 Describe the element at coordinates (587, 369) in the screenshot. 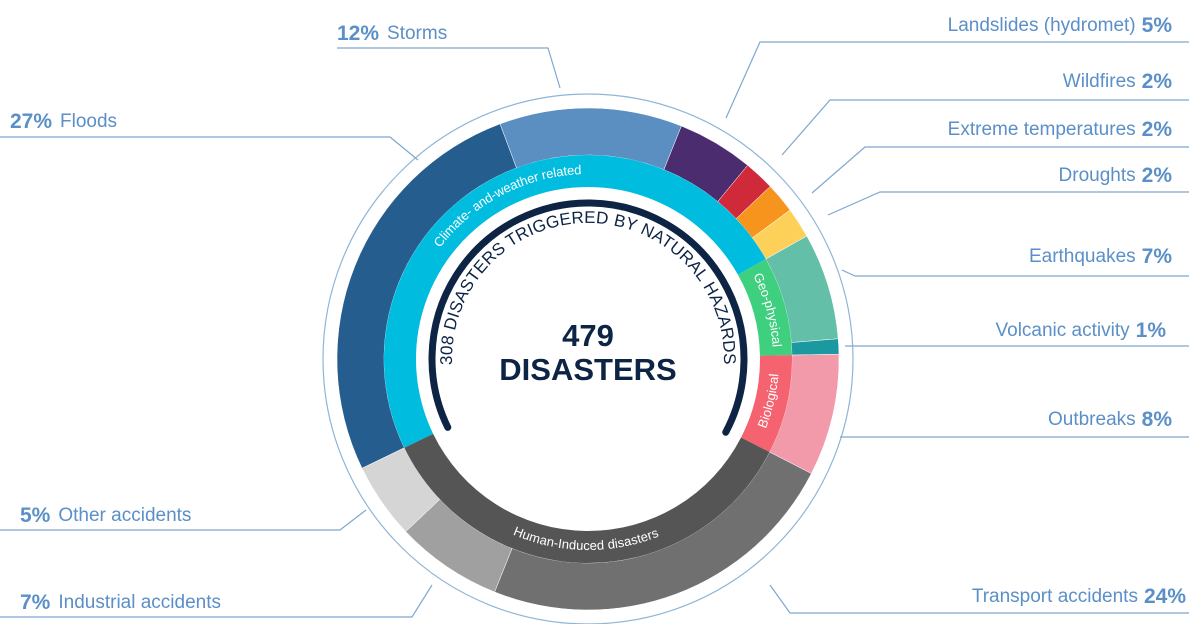

I see `center-label: DISASTERS` at that location.